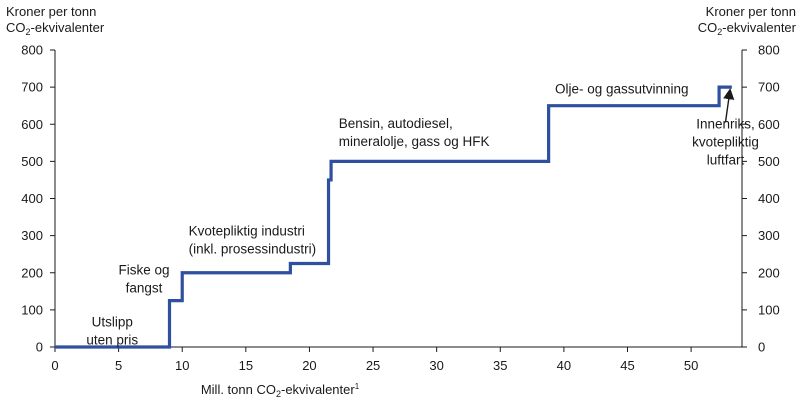  I want to click on y-axis-title-left-line2-sub: 2, so click(28, 32).